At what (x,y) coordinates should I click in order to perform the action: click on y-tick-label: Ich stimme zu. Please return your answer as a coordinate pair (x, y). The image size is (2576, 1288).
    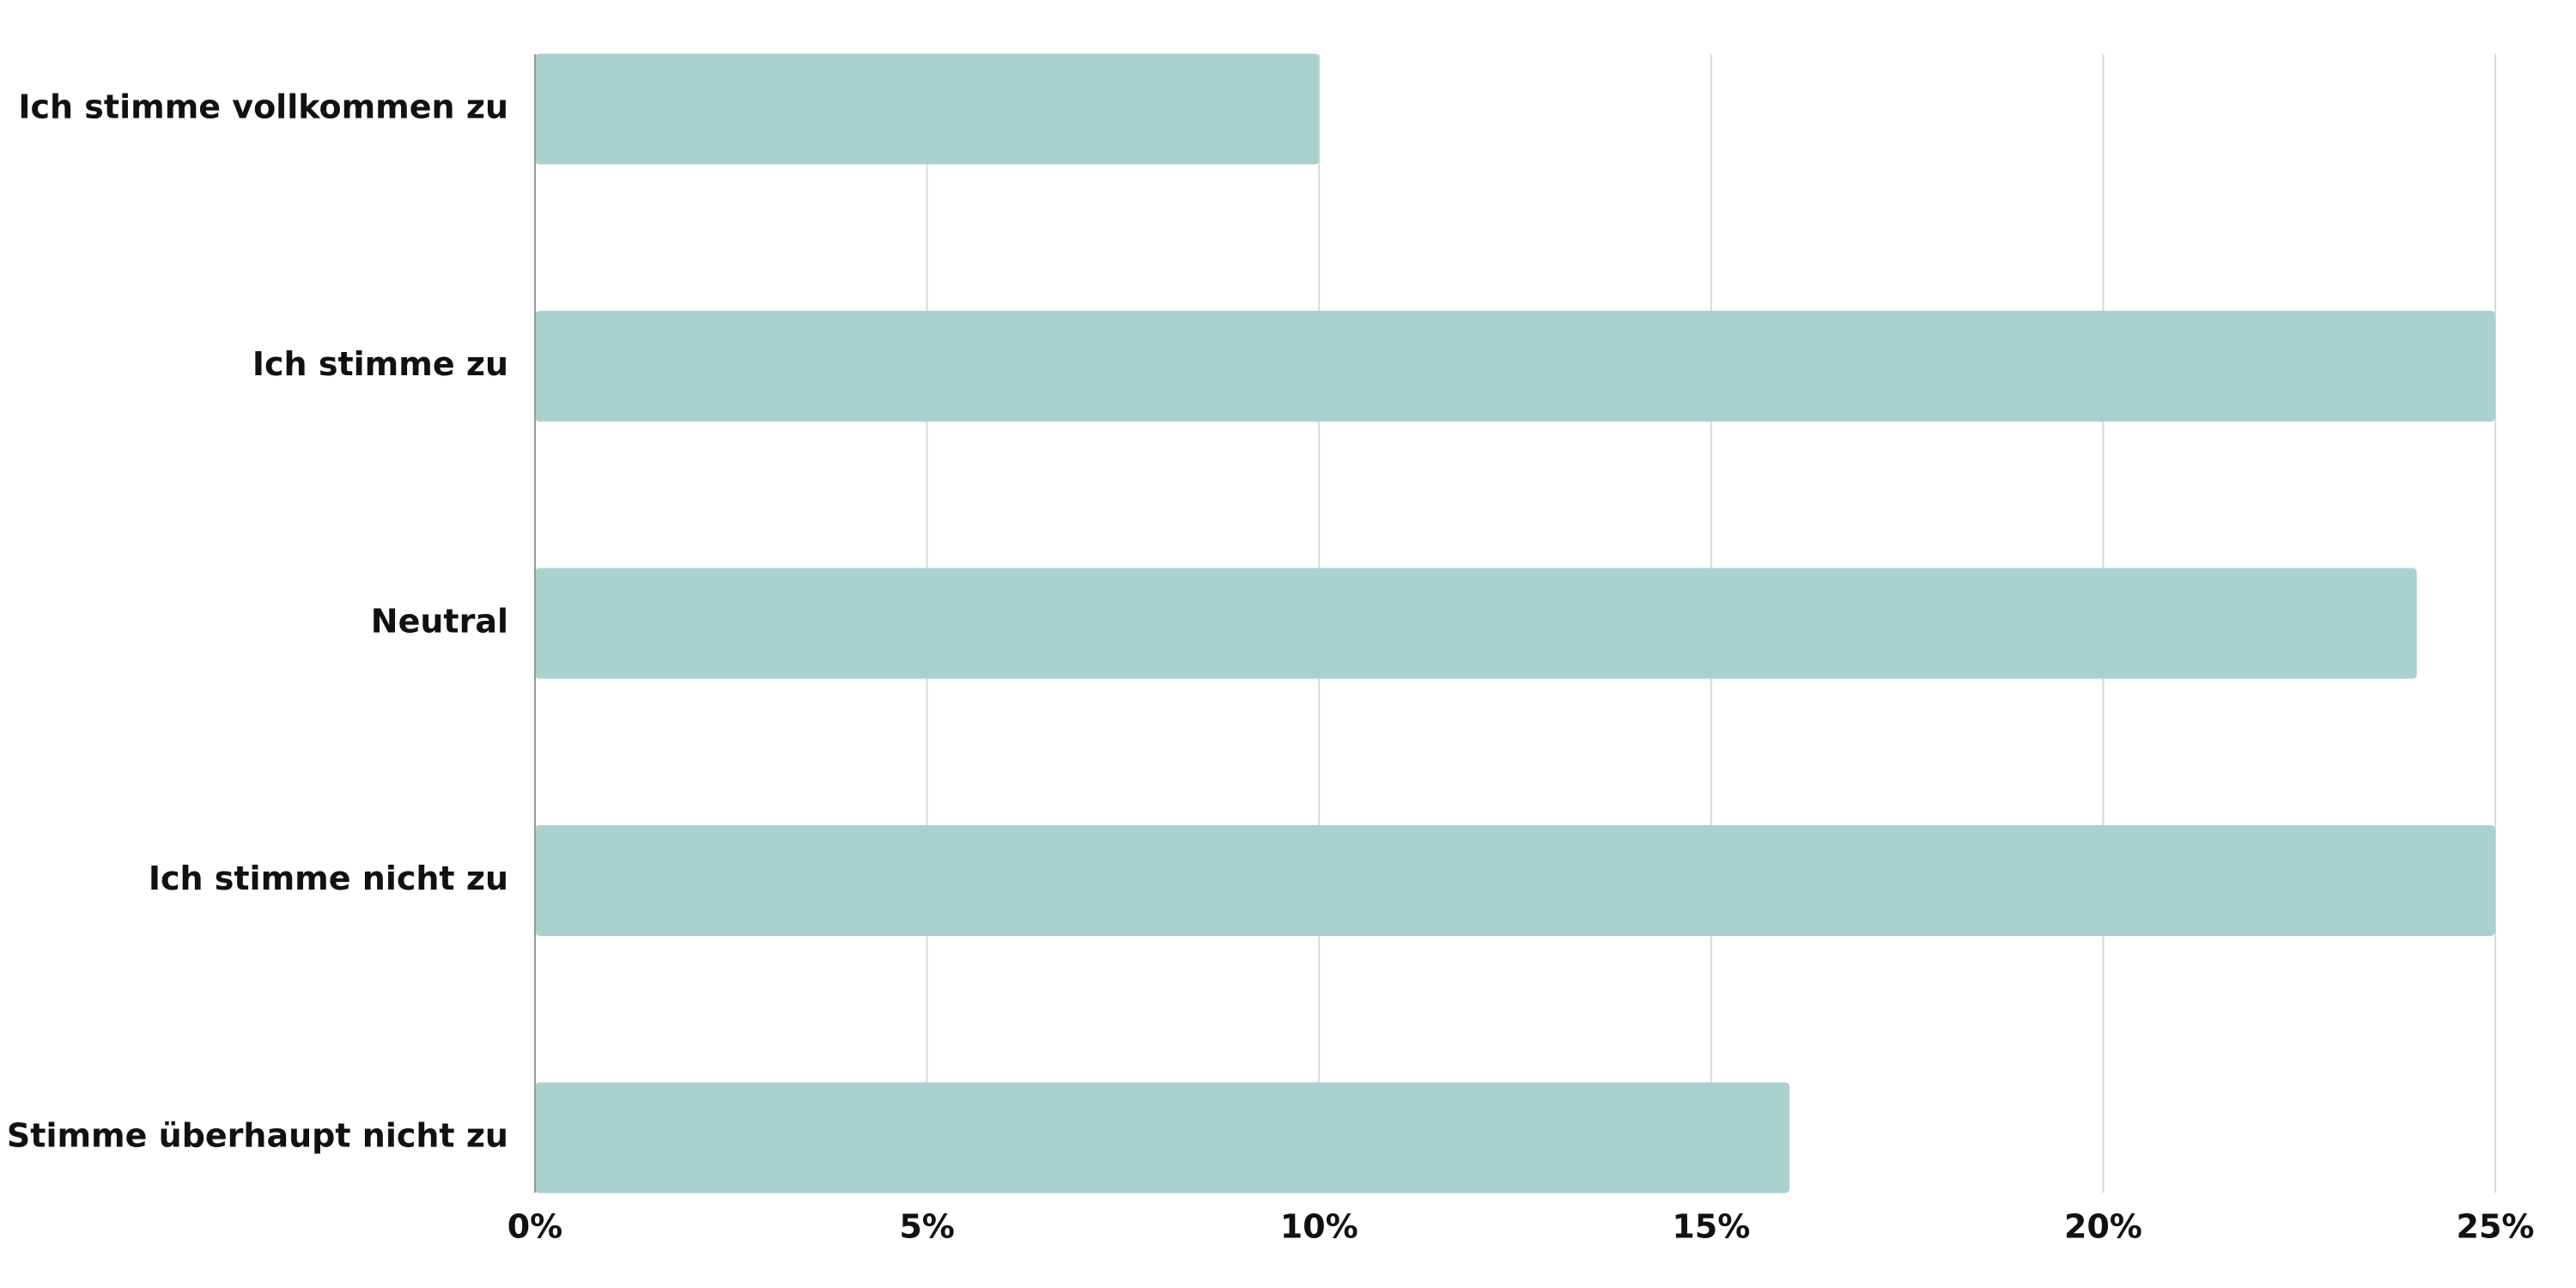
    Looking at the image, I should click on (380, 364).